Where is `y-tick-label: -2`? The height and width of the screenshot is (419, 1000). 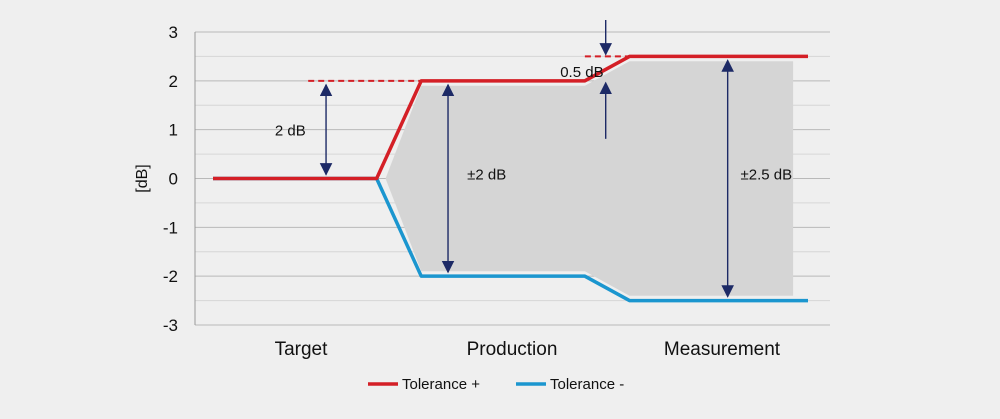
y-tick-label: -2 is located at coordinates (170, 276).